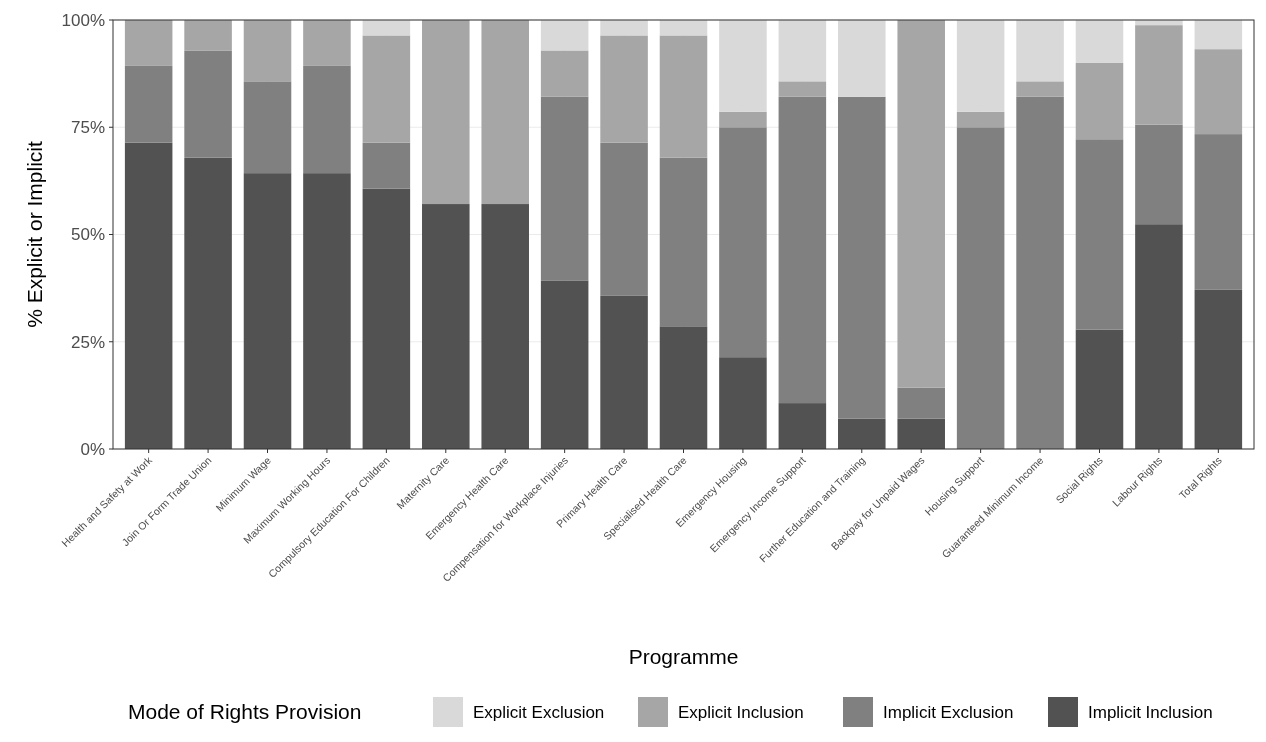 Image resolution: width=1266 pixels, height=742 pixels. What do you see at coordinates (34, 234) in the screenshot?
I see `y-axis-title: % Explicit or Implicit` at bounding box center [34, 234].